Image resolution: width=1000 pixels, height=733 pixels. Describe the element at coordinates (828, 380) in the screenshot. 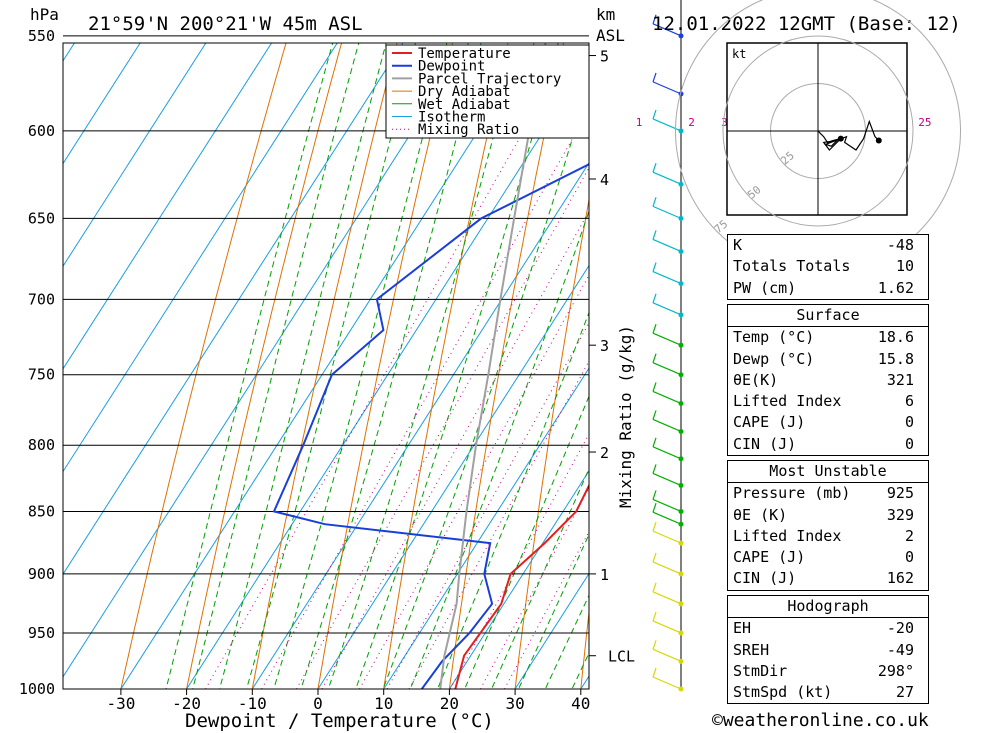

I see `table-row: θE(K) 321` at that location.